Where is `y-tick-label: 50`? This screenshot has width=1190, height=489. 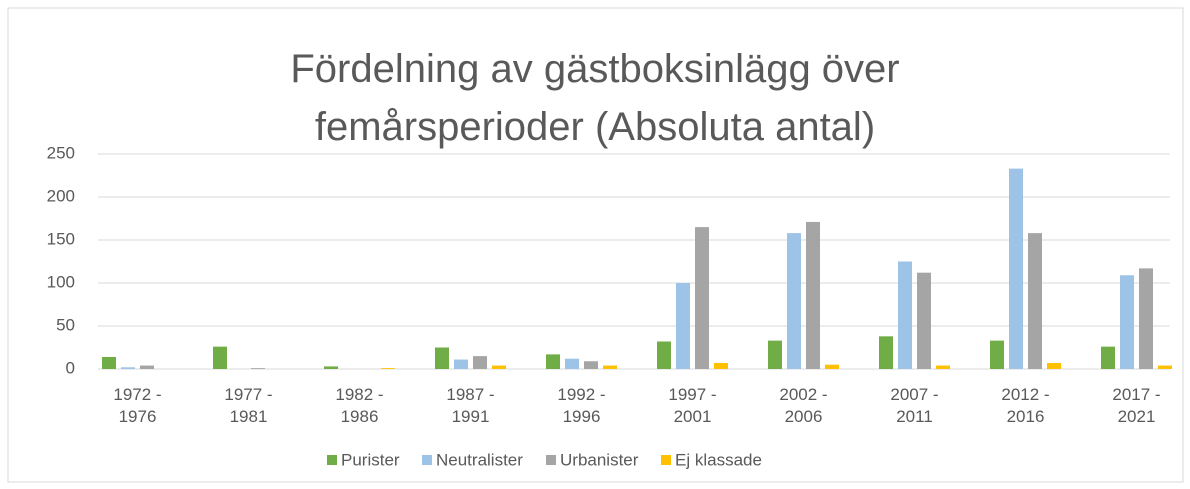
y-tick-label: 50 is located at coordinates (65, 324).